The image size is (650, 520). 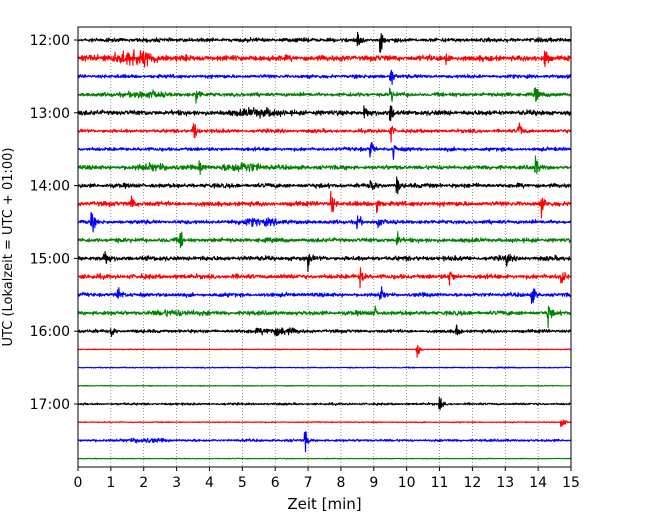 What do you see at coordinates (440, 483) in the screenshot?
I see `x-tick-label-11: 11` at bounding box center [440, 483].